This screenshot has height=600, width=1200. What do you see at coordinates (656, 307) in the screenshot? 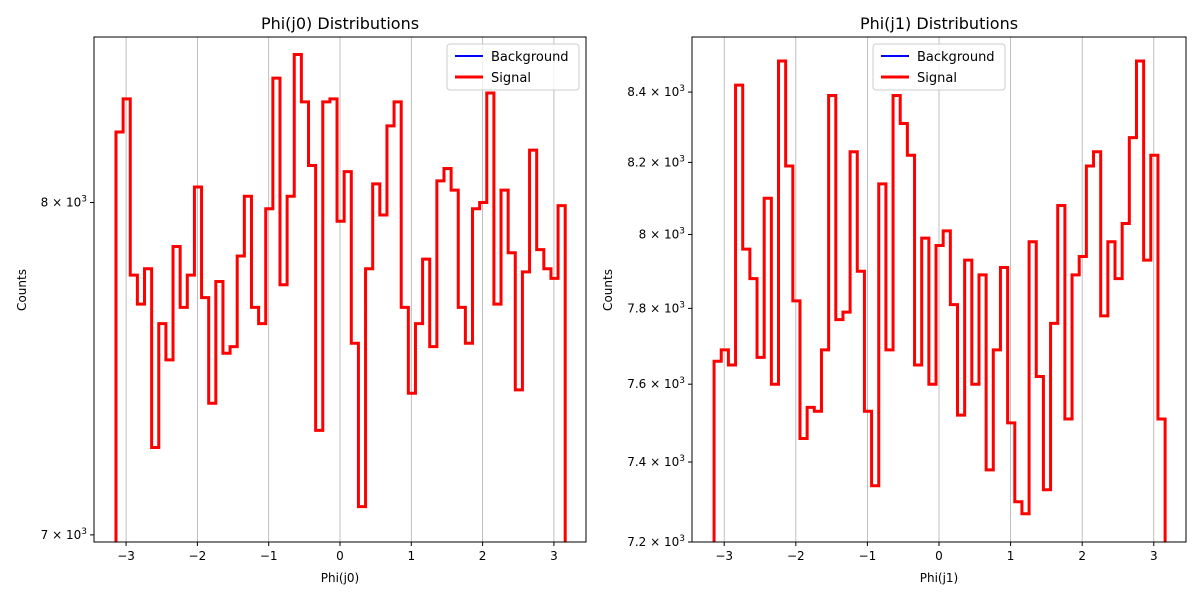
I see `y-tick-label-phi-j1: 7.8 × 10³` at bounding box center [656, 307].